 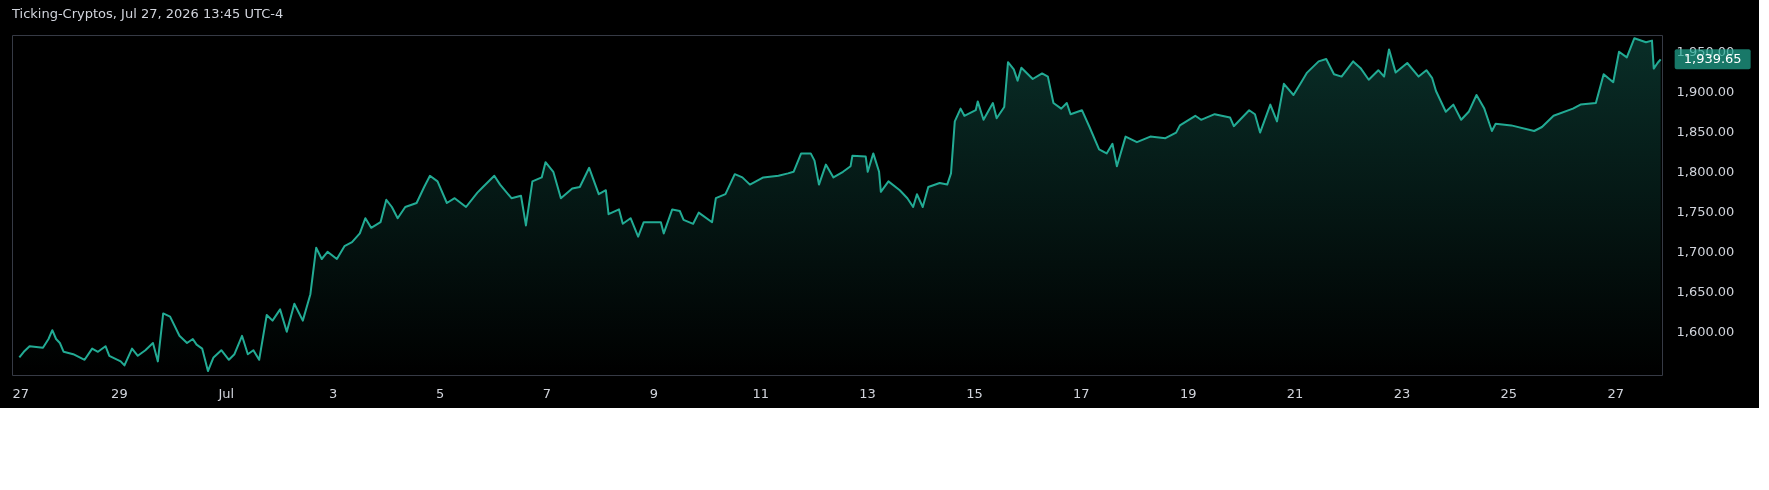 What do you see at coordinates (974, 393) in the screenshot?
I see `x-tick-label: 15` at bounding box center [974, 393].